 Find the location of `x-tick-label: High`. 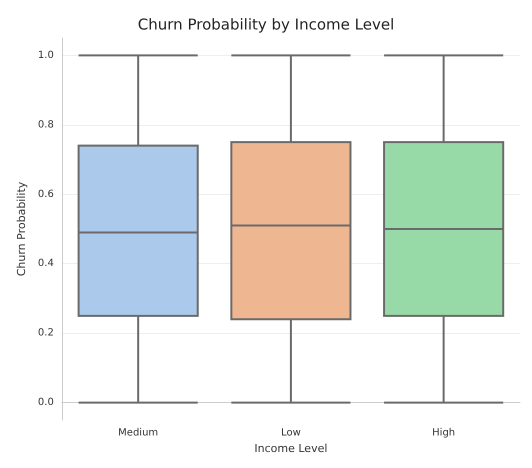

x-tick-label: High is located at coordinates (444, 433).